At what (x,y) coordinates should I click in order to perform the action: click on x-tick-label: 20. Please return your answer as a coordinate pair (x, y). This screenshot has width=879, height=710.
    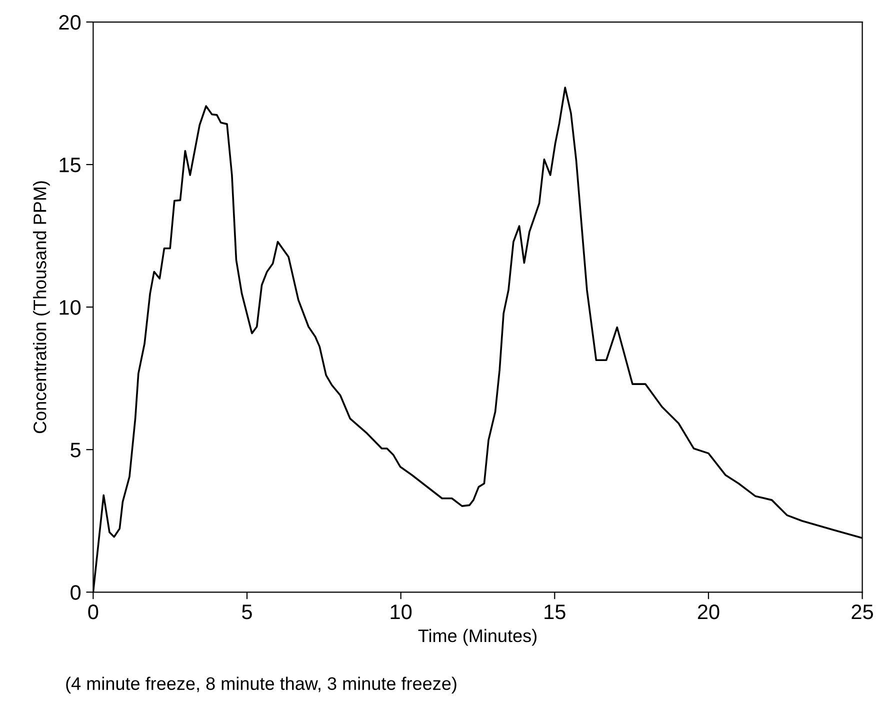
    Looking at the image, I should click on (709, 612).